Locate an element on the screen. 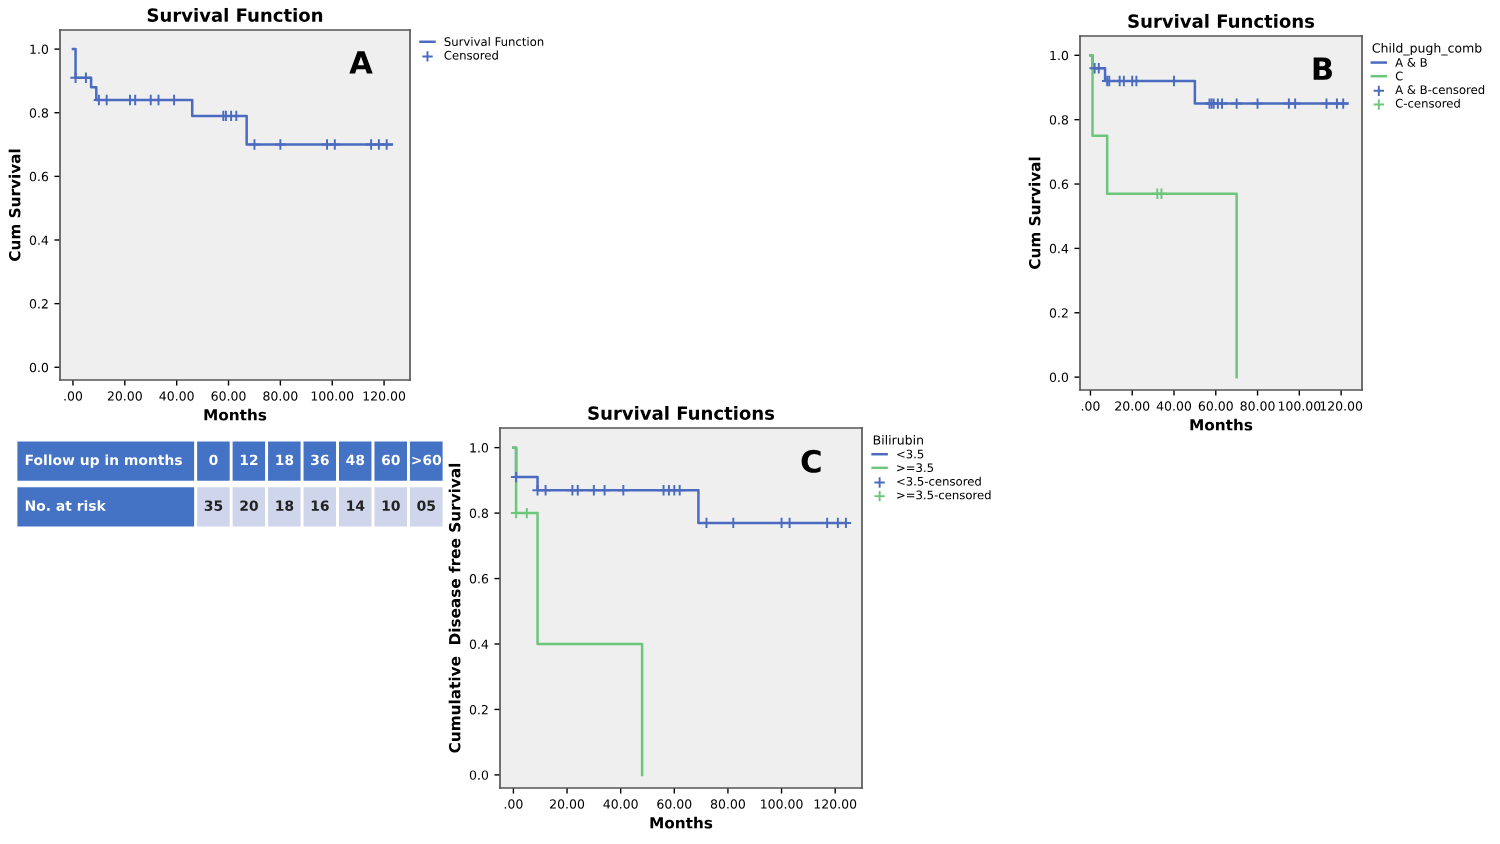  chart-title: Survival Function is located at coordinates (235, 14).